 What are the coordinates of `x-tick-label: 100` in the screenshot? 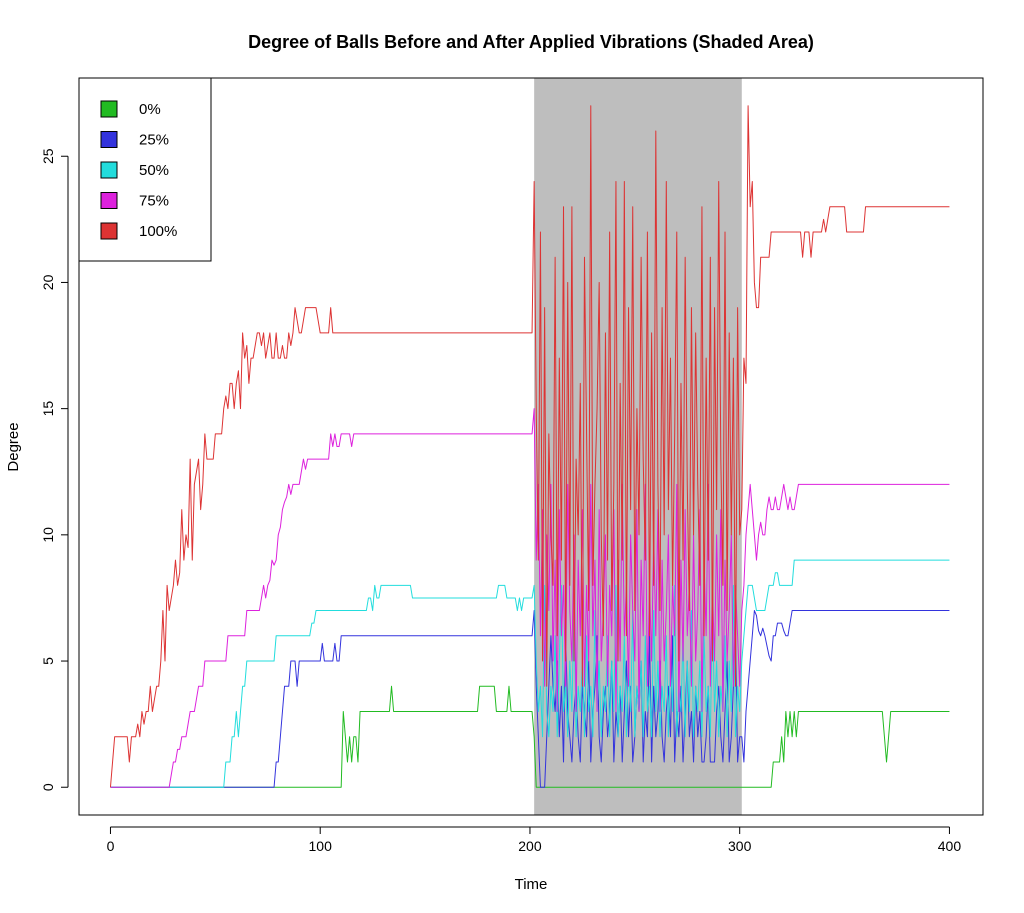 It's located at (321, 846).